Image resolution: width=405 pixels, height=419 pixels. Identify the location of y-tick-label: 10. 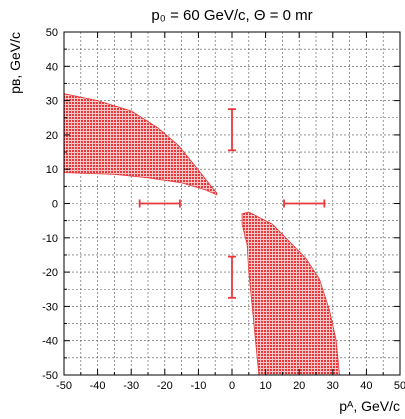
(52, 170).